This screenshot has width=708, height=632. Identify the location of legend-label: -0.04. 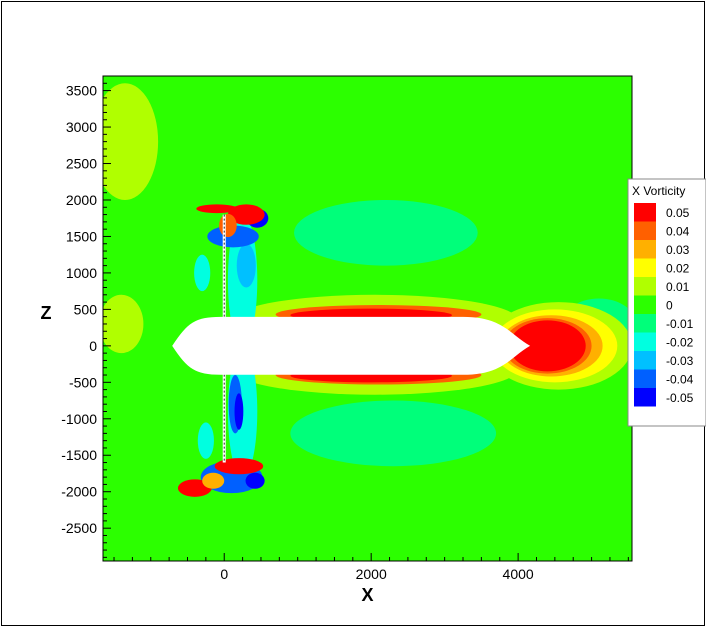
(680, 380).